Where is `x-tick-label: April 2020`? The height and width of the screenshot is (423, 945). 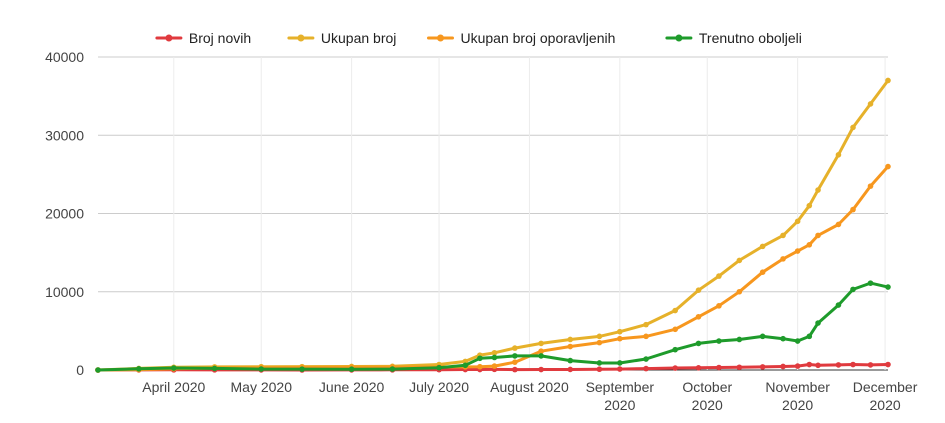 x-tick-label: April 2020 is located at coordinates (173, 387).